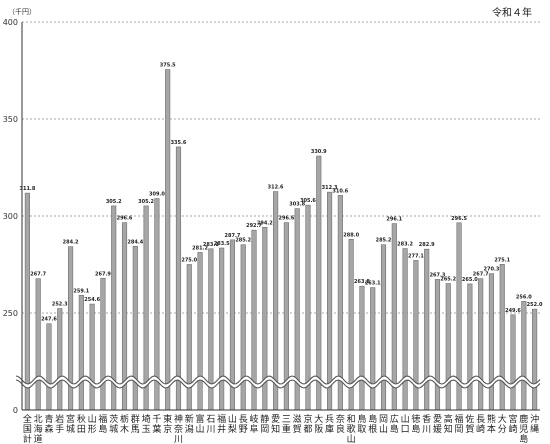 Image resolution: width=550 pixels, height=444 pixels. I want to click on category-label-25: 滋賀, so click(297, 424).